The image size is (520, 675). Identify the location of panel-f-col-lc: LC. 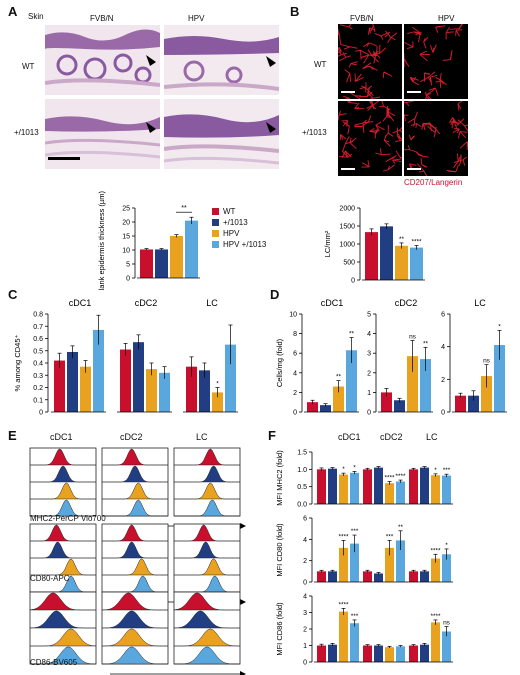
(432, 437).